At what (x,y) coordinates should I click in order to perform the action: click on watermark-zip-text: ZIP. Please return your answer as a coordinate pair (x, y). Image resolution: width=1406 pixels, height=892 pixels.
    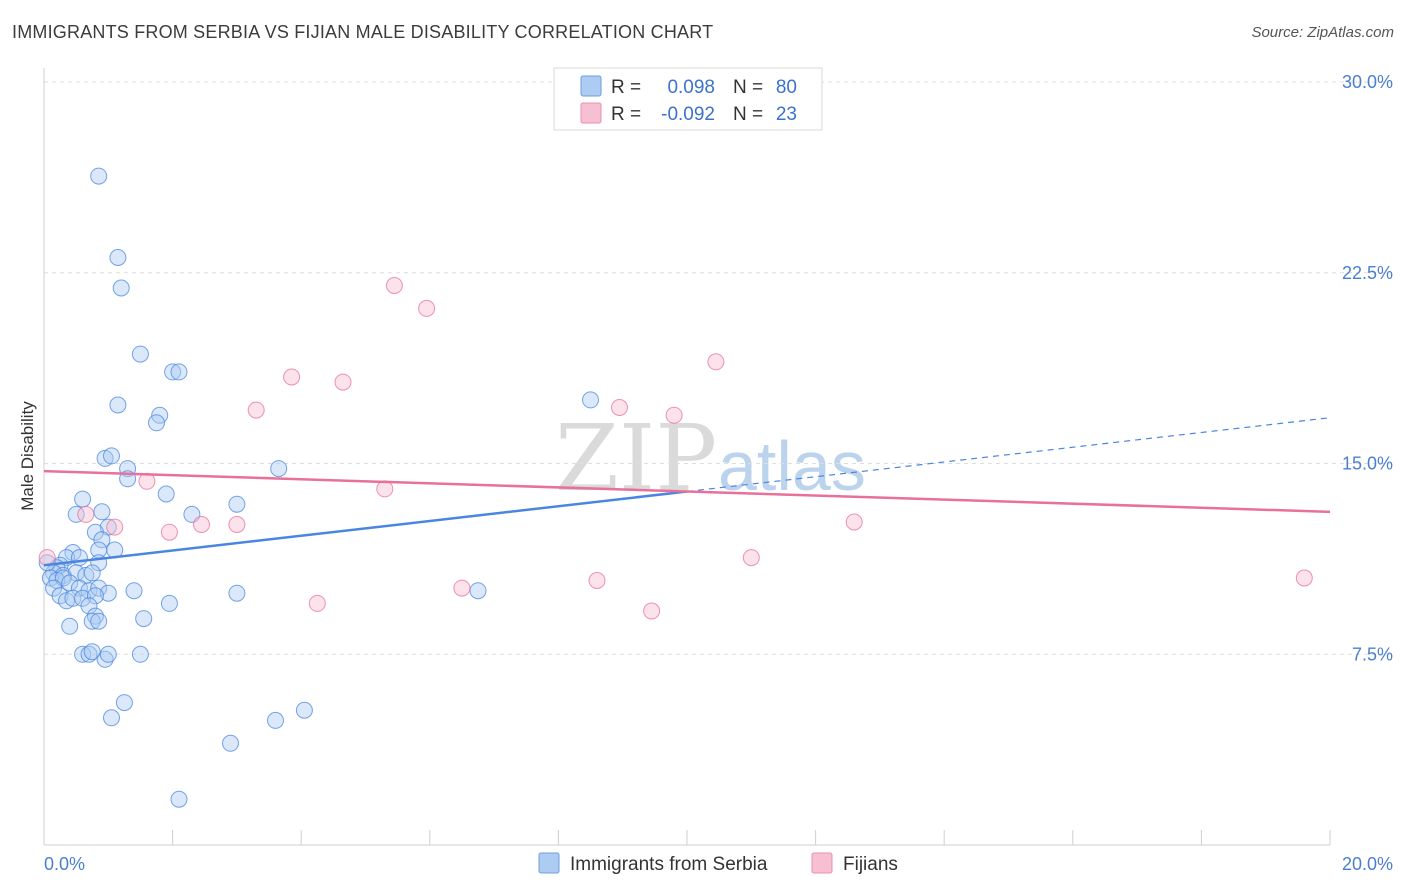
    Looking at the image, I should click on (636, 458).